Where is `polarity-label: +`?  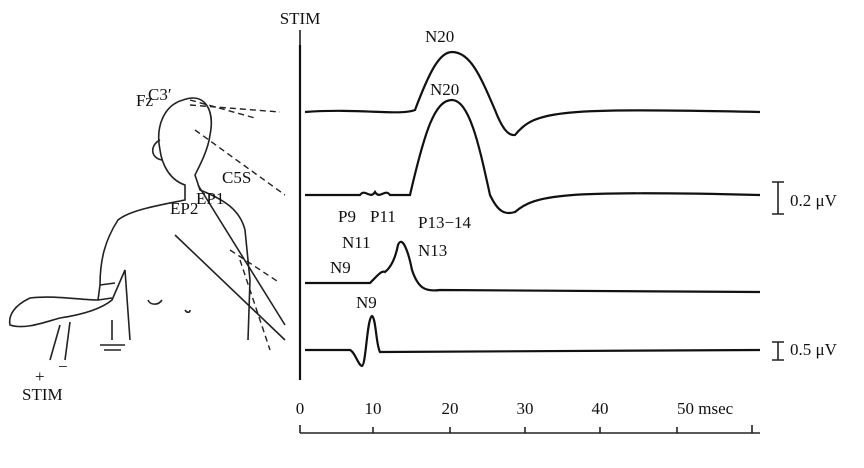 polarity-label: + is located at coordinates (40, 376).